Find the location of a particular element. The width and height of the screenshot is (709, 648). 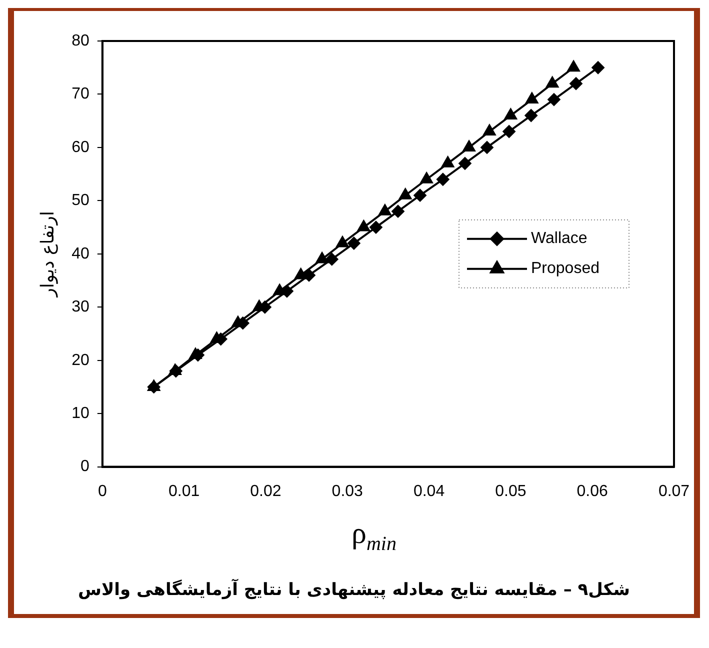

x-axis-title: ρ$_{min}$ is located at coordinates (374, 536).